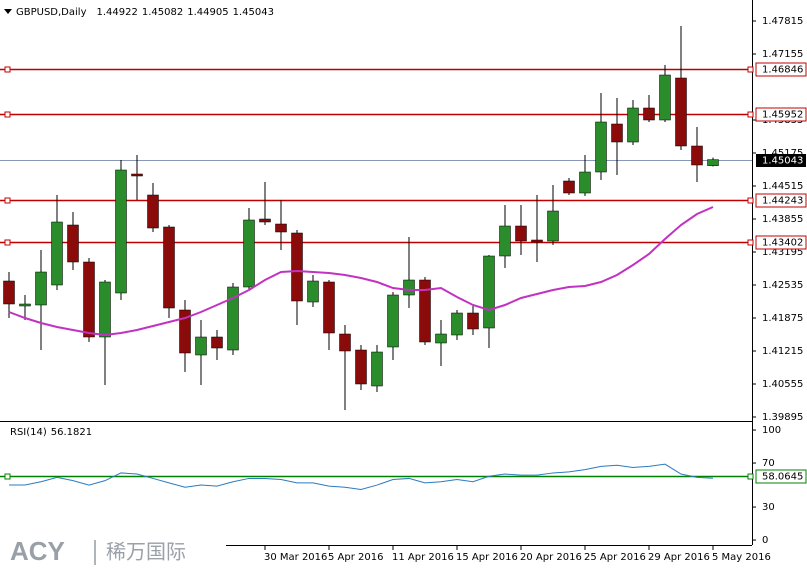 Image resolution: width=807 pixels, height=575 pixels. I want to click on x-tick-label: 5 Apr 2016, so click(355, 557).